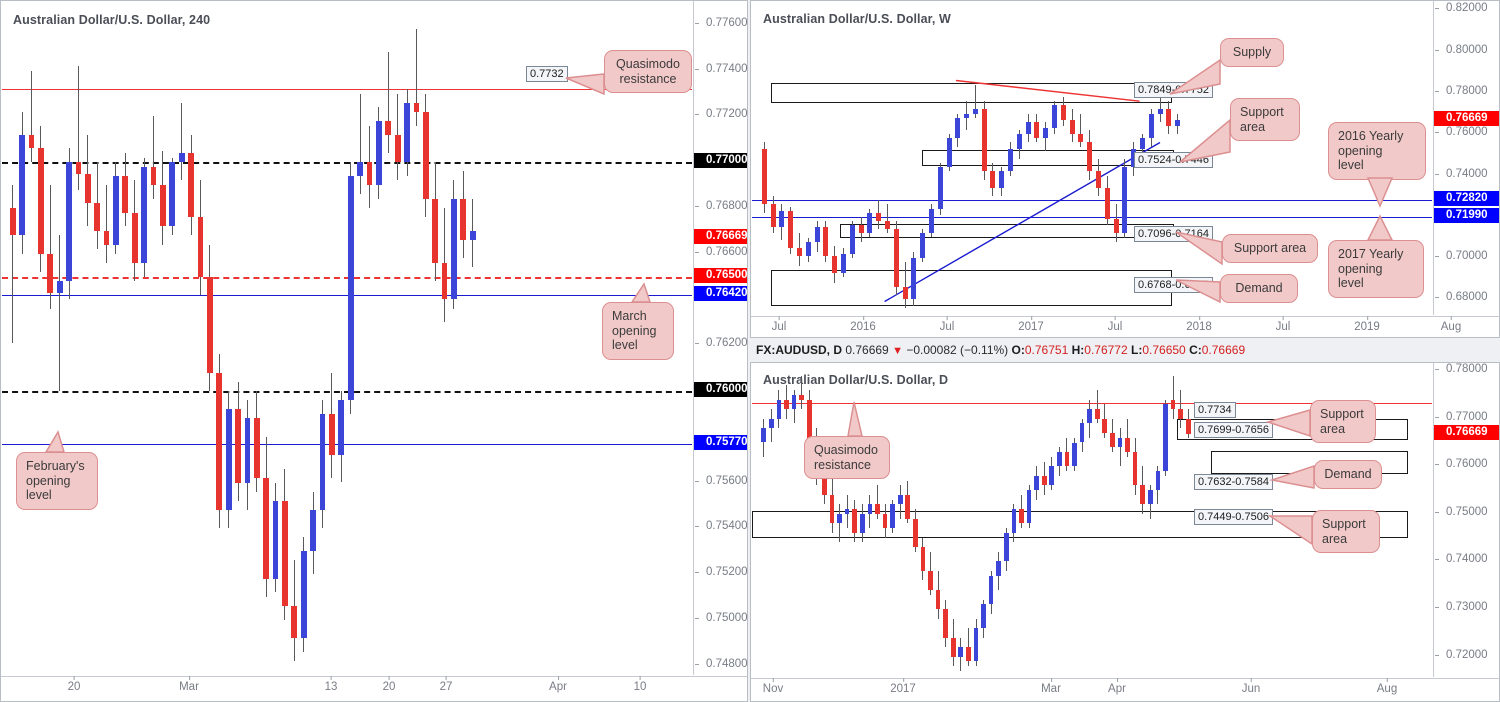 The image size is (1500, 702). I want to click on time-axis-weekly: Jul 2016 Jul 2017 Jul 2018 Jul 2019 Aug, so click(1125, 326).